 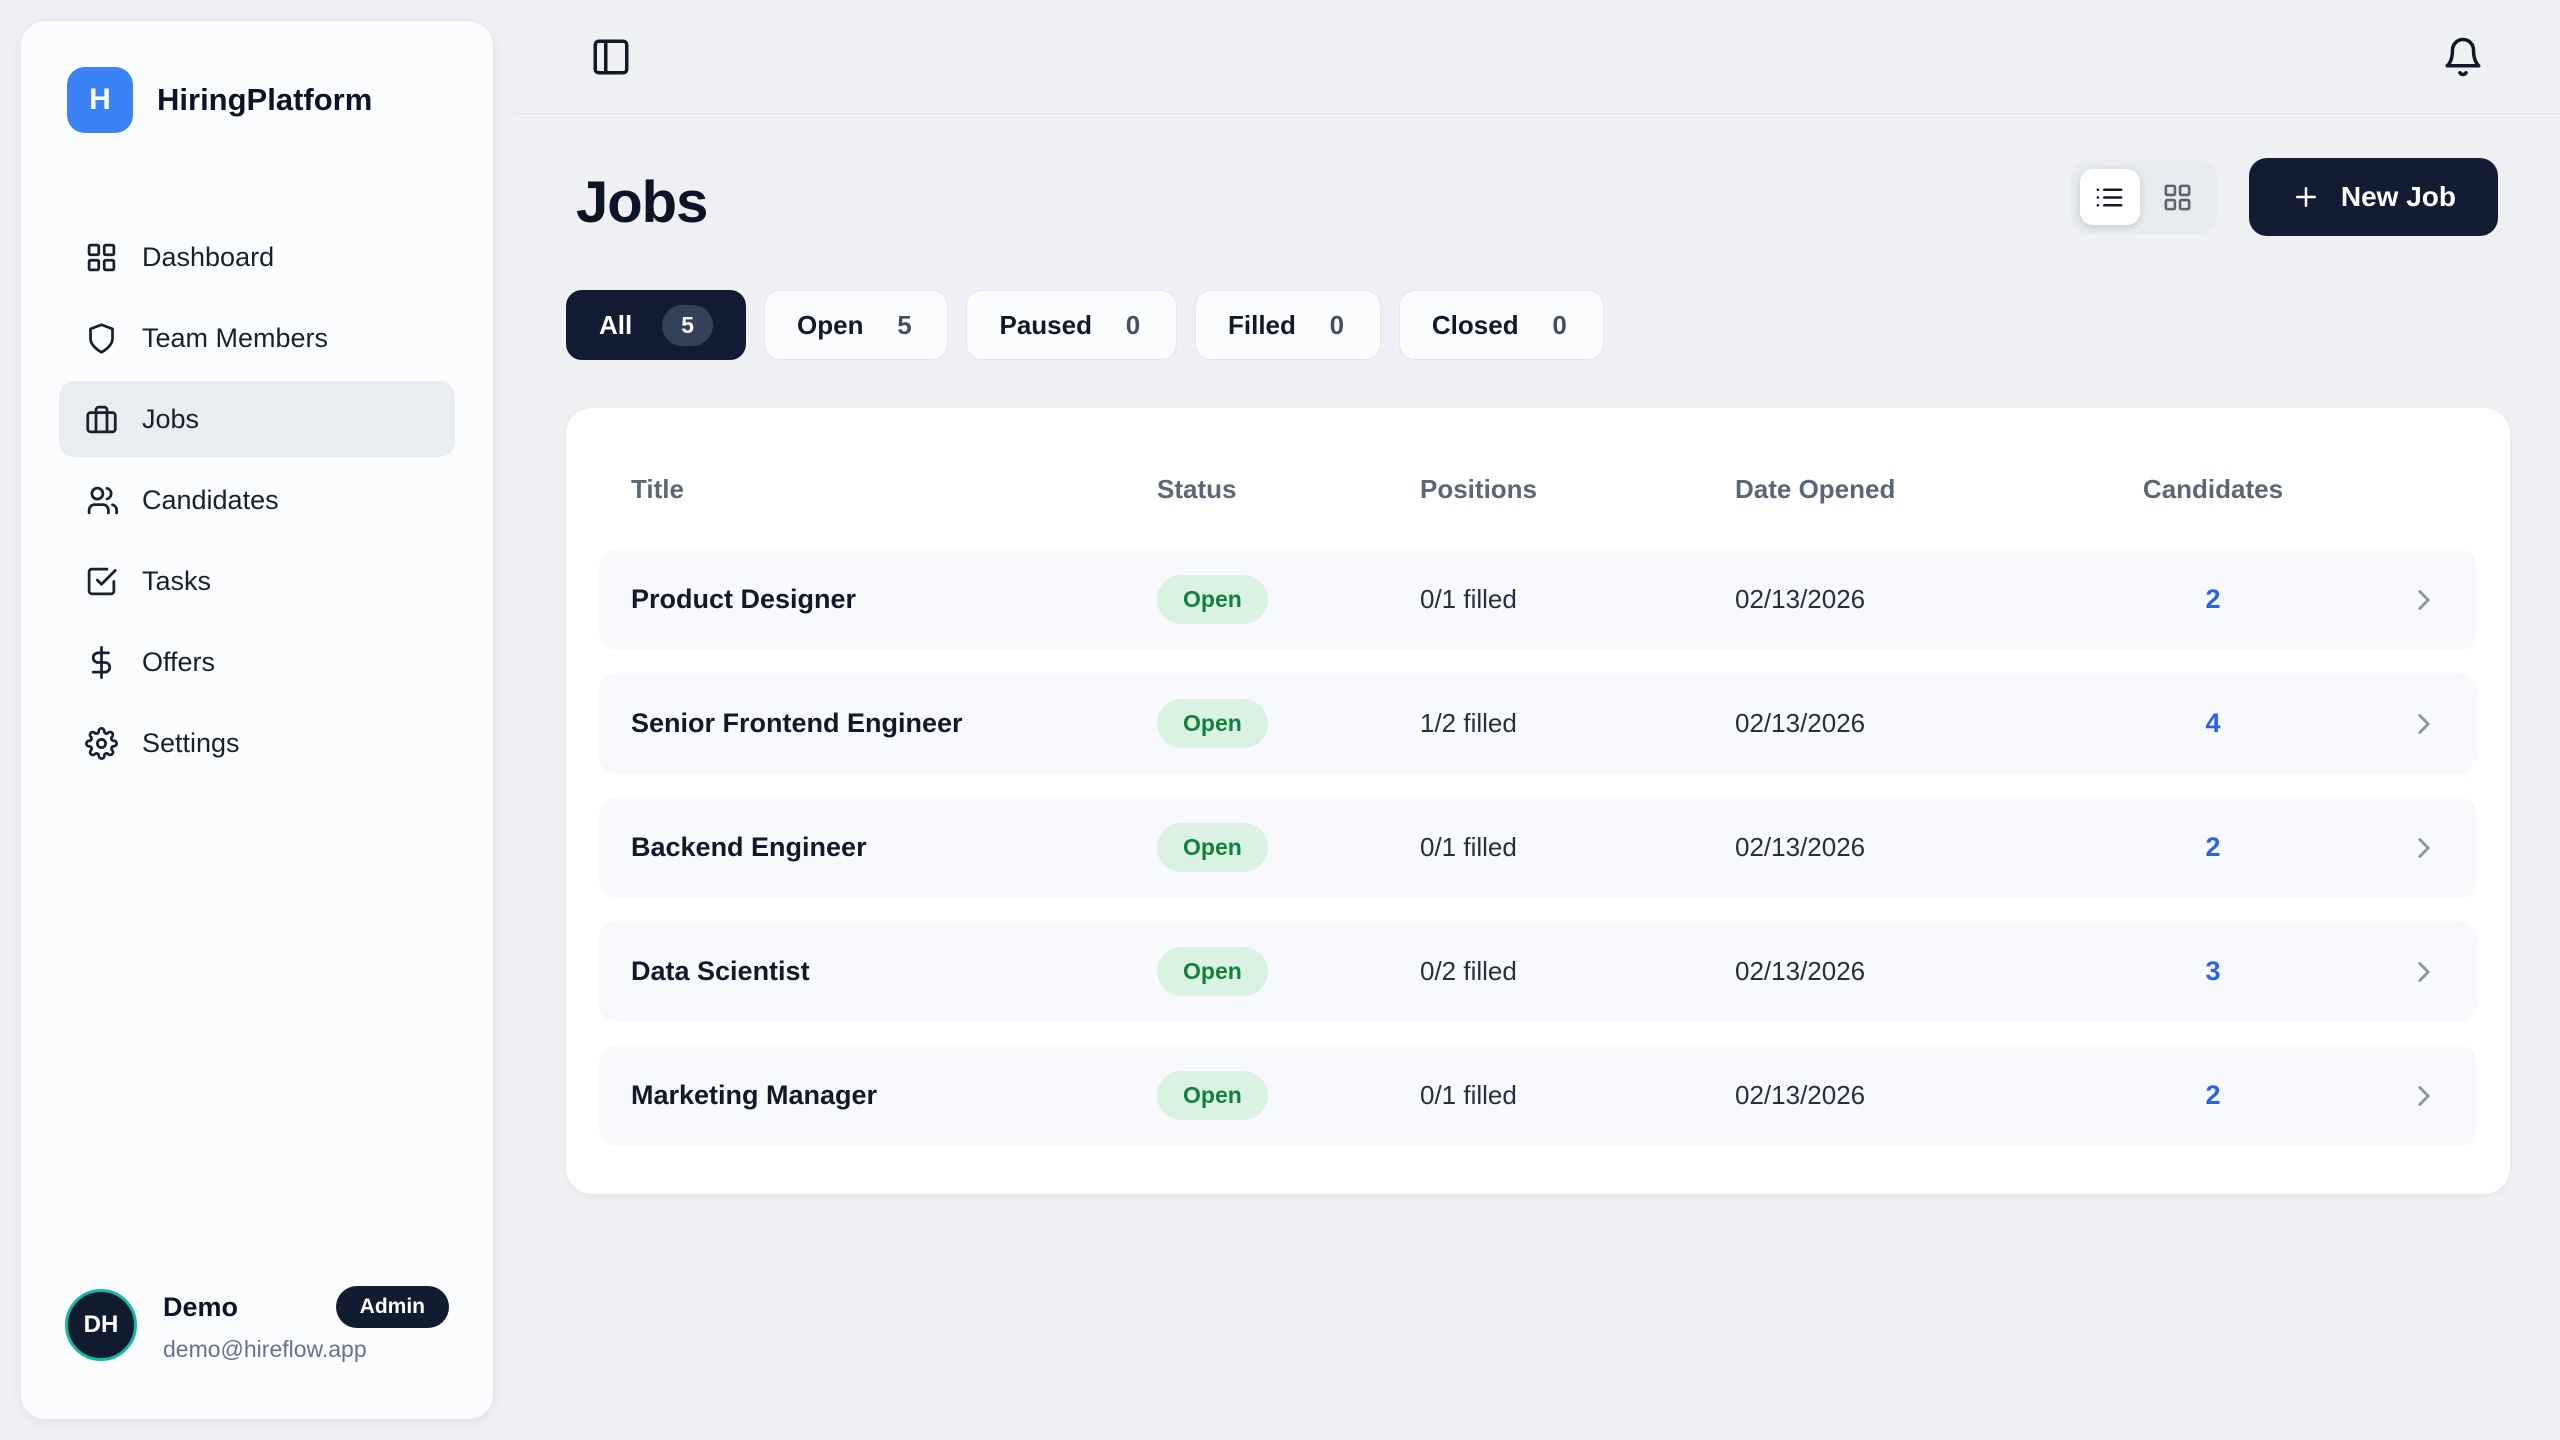 What do you see at coordinates (2213, 489) in the screenshot?
I see `column-header-candidates: Candidates` at bounding box center [2213, 489].